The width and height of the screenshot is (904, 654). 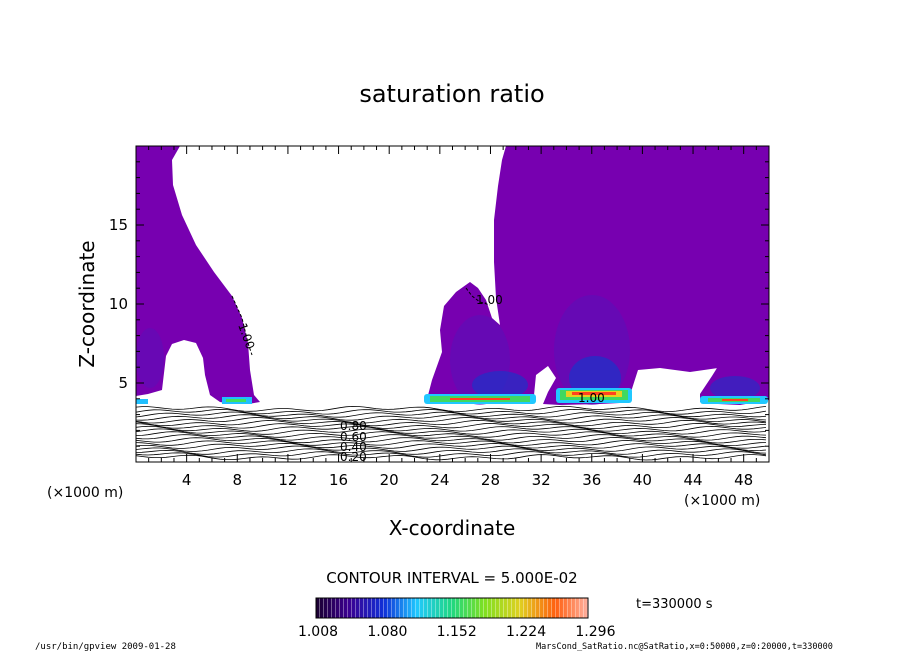 What do you see at coordinates (439, 480) in the screenshot?
I see `x-tick-label: 24` at bounding box center [439, 480].